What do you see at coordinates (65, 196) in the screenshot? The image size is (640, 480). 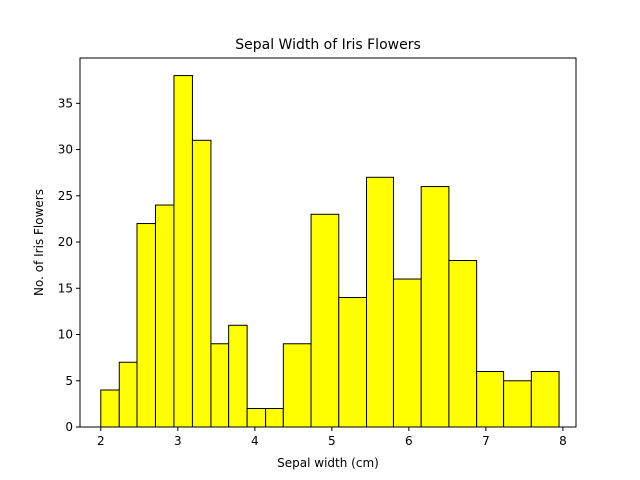 I see `y-tick-label: 25` at bounding box center [65, 196].